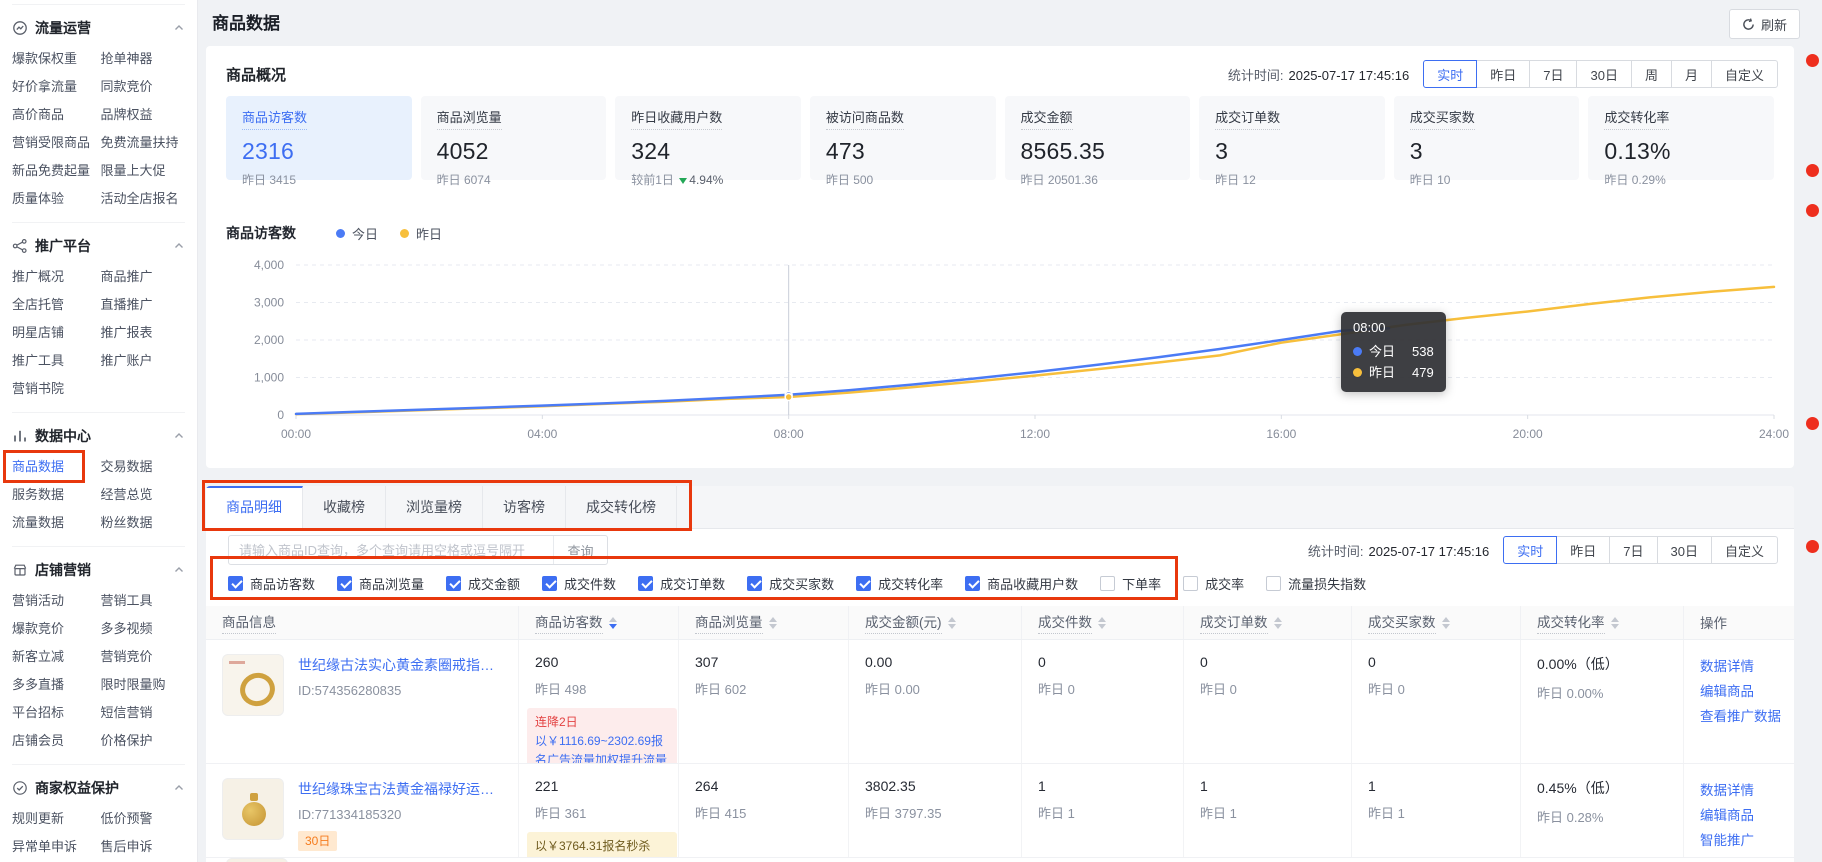 The width and height of the screenshot is (1822, 862). Describe the element at coordinates (513, 141) in the screenshot. I see `stat-card-商品浏览量: 商品浏览量 4052 昨日 6074` at that location.